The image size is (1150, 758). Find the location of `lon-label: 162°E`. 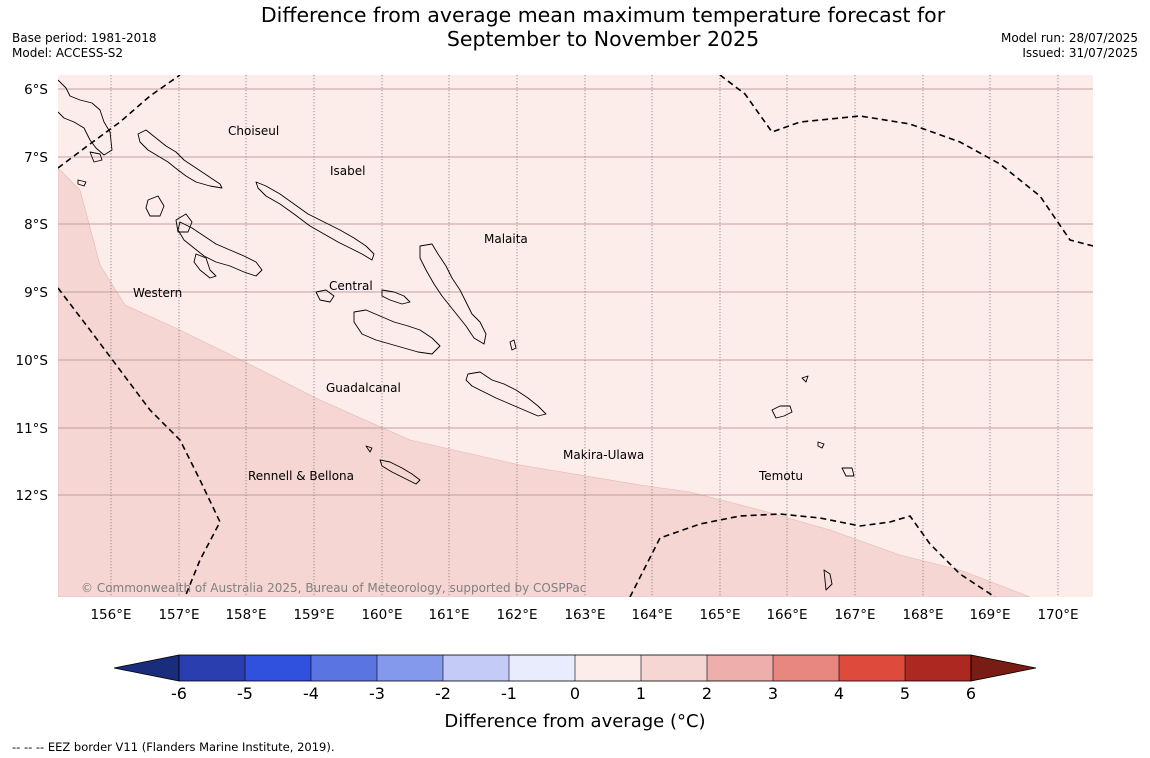

lon-label: 162°E is located at coordinates (516, 615).